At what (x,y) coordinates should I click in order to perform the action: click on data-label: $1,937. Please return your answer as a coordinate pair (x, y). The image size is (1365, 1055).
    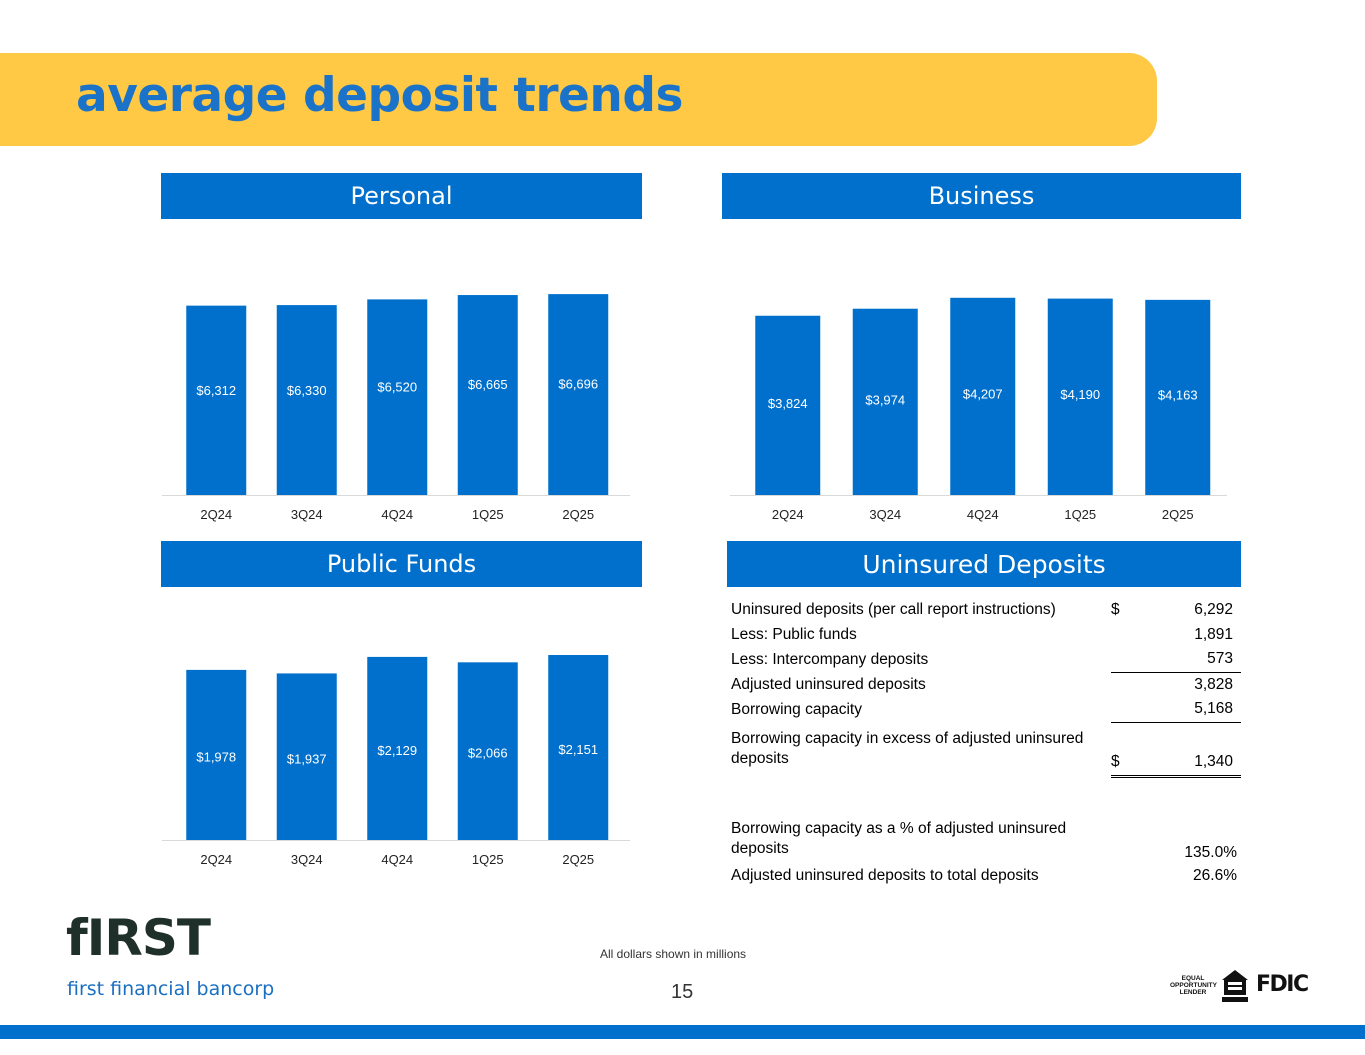
    Looking at the image, I should click on (307, 758).